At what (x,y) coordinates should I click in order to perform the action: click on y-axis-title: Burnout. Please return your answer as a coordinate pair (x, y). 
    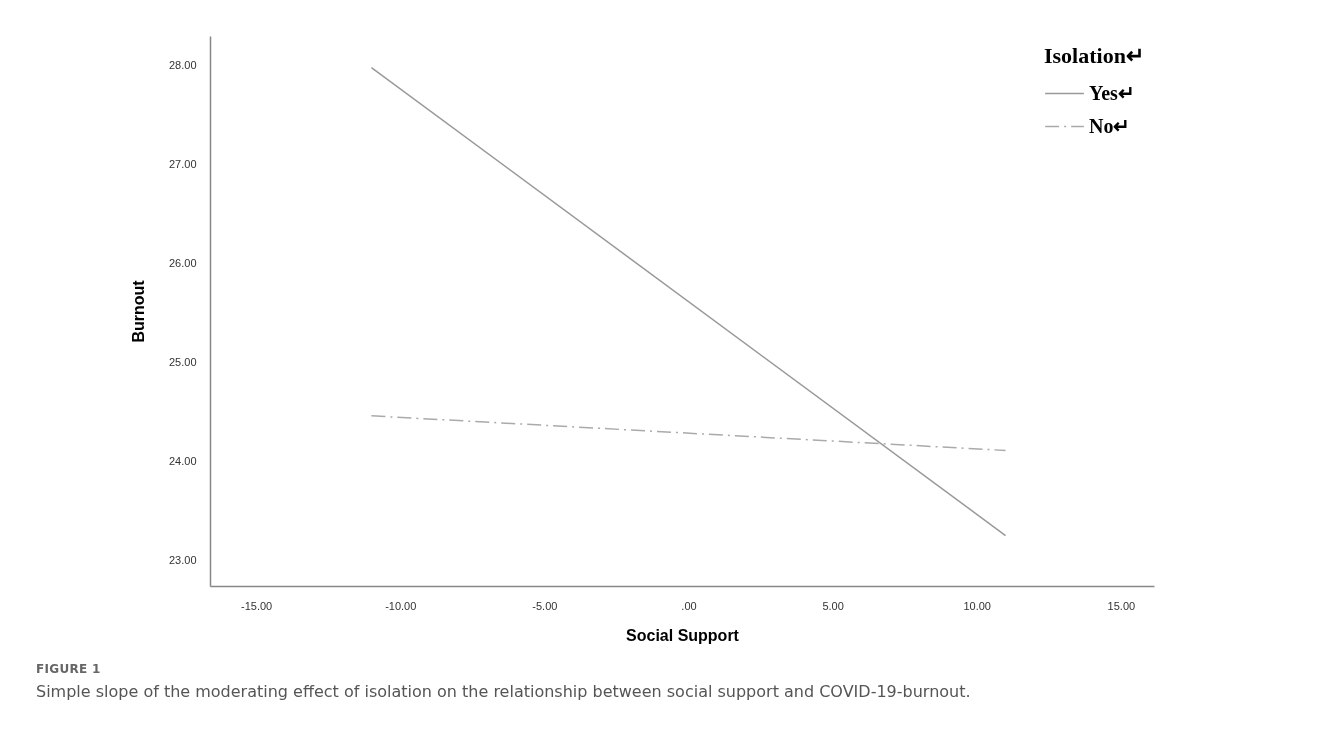
    Looking at the image, I should click on (138, 311).